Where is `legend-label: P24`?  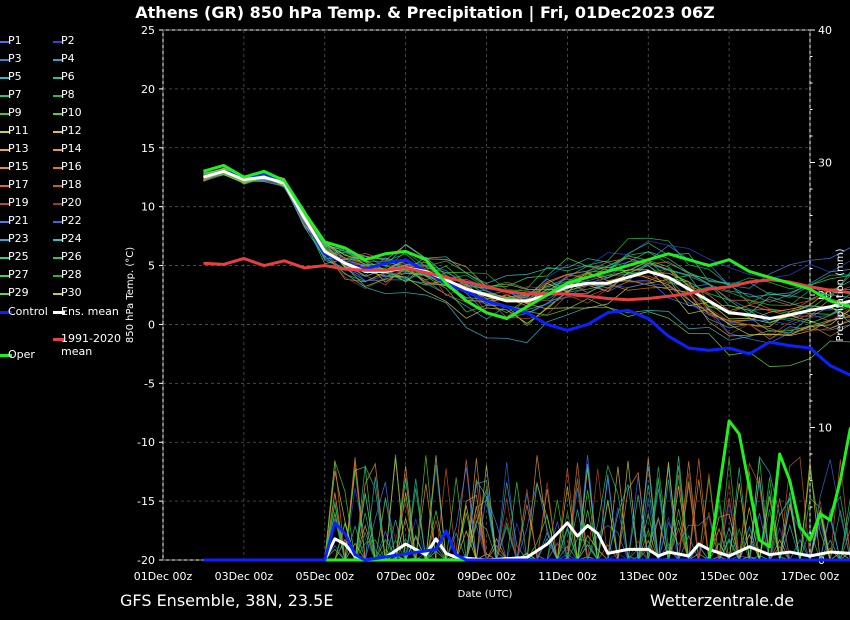 legend-label: P24 is located at coordinates (71, 238).